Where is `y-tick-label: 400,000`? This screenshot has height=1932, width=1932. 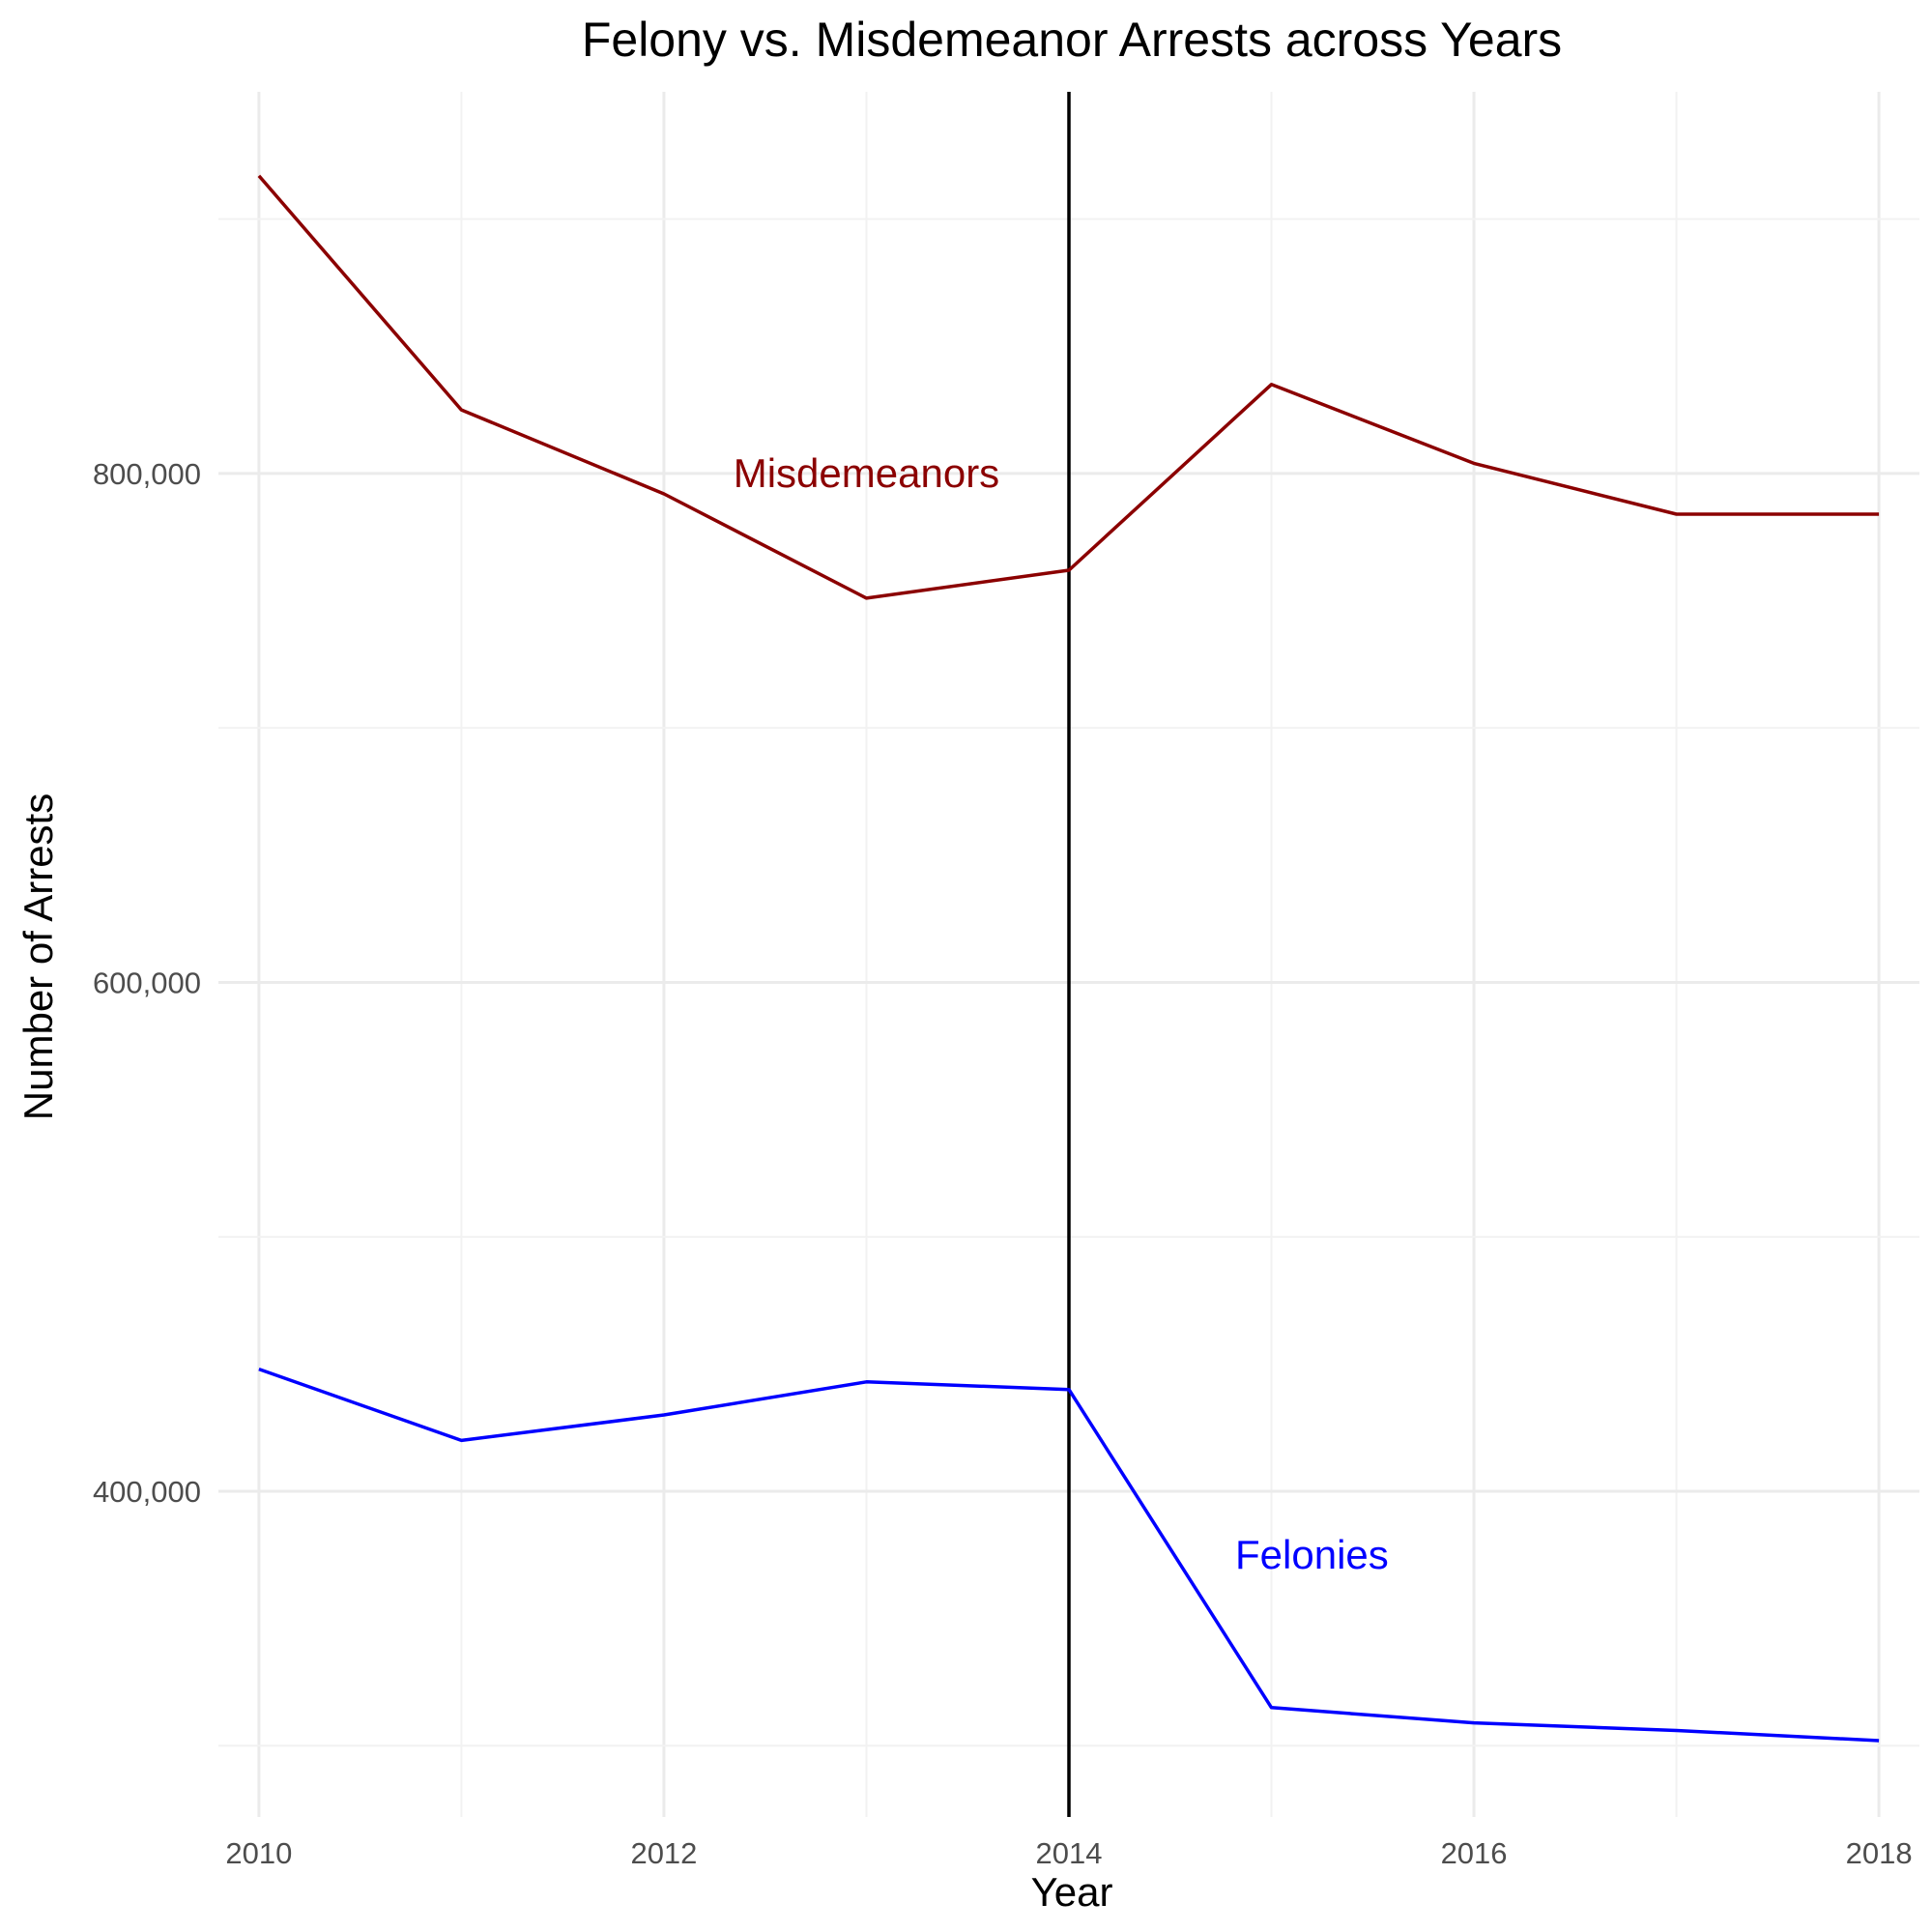
y-tick-label: 400,000 is located at coordinates (147, 1492).